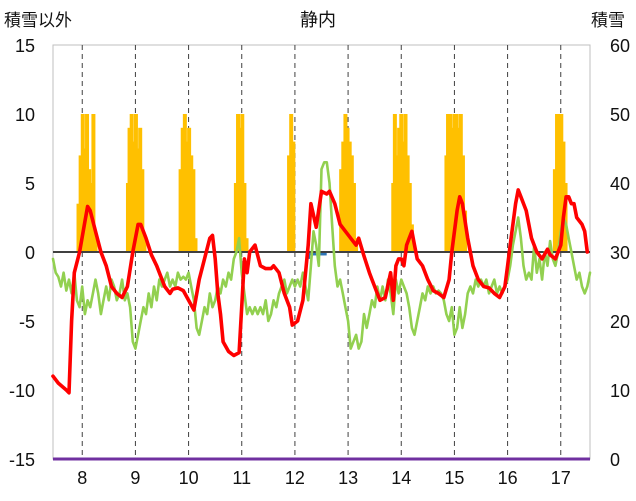 The width and height of the screenshot is (636, 501). What do you see at coordinates (324, 478) in the screenshot?
I see `x-axis-ticks: 8 9 10 11 12 13 14 15 16 17` at bounding box center [324, 478].